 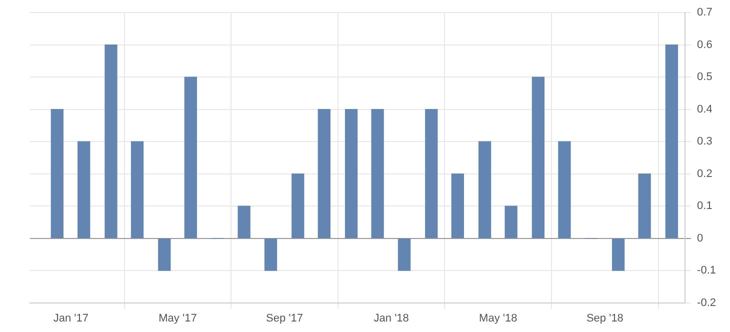 I want to click on x-tick-label: May '17, so click(x=177, y=318).